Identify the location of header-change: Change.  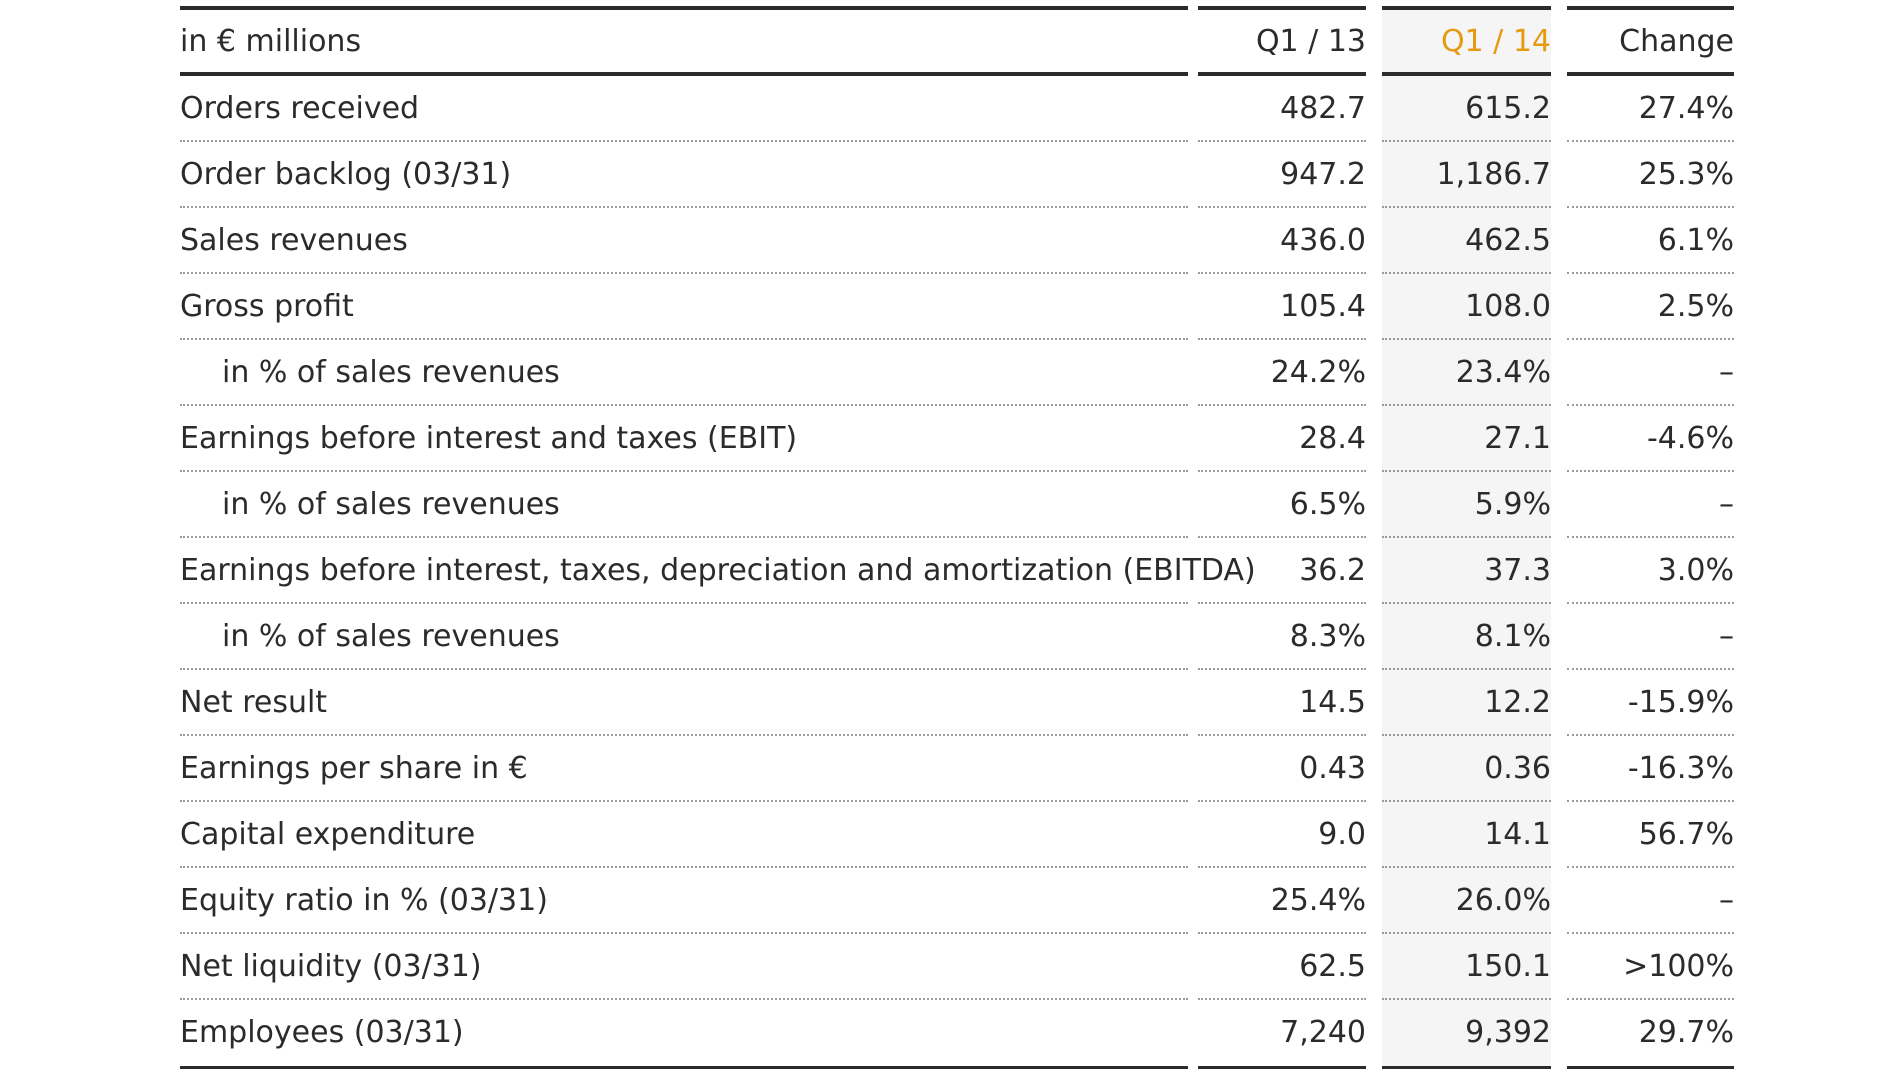
(1676, 41).